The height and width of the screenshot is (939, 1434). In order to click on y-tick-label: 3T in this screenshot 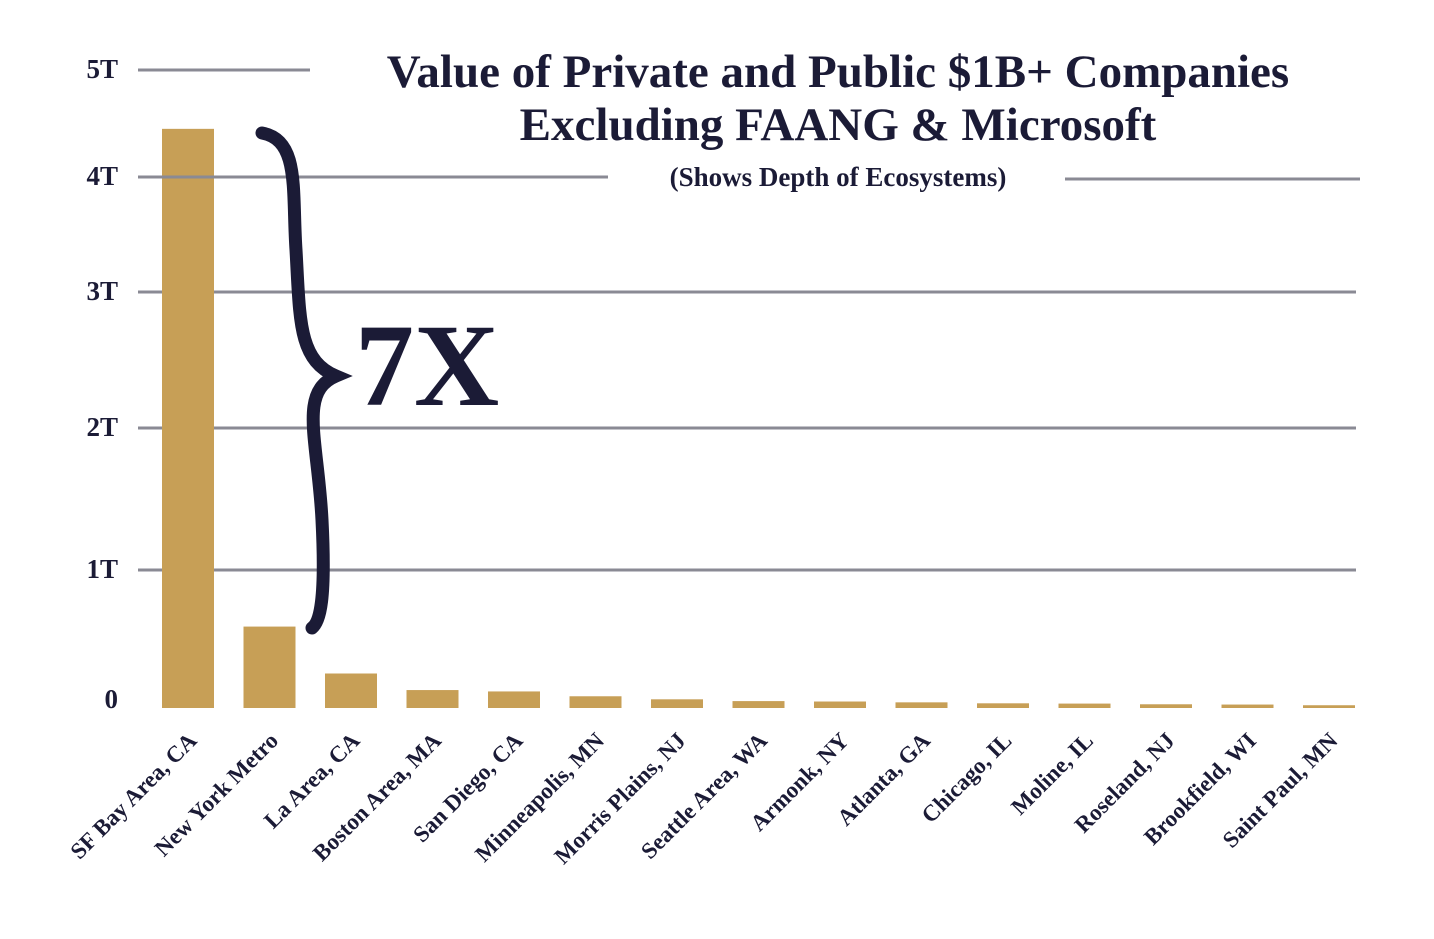, I will do `click(102, 291)`.